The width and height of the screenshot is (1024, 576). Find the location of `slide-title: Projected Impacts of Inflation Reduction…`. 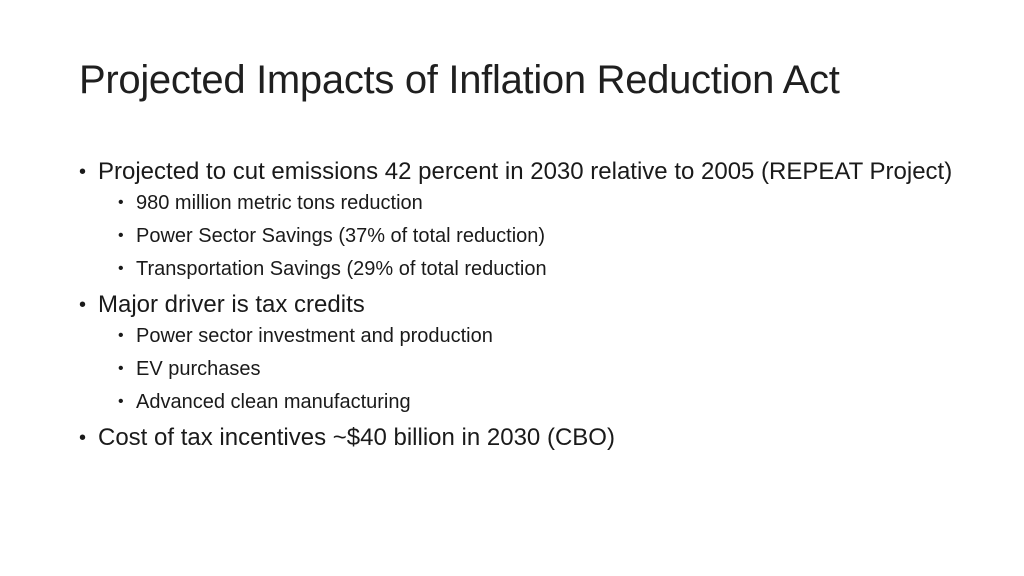

slide-title: Projected Impacts of Inflation Reduction… is located at coordinates (459, 80).